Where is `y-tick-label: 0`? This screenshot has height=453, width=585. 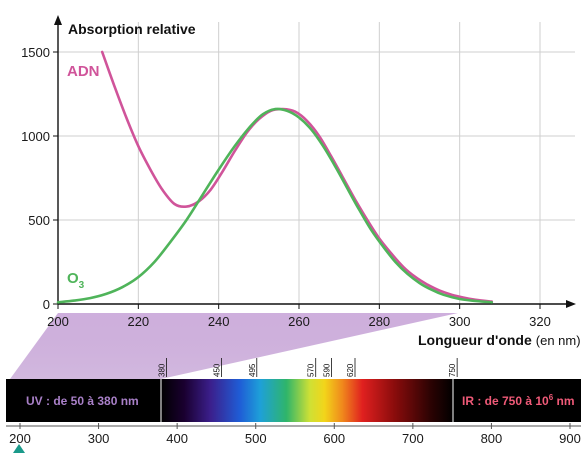 y-tick-label: 0 is located at coordinates (46, 304).